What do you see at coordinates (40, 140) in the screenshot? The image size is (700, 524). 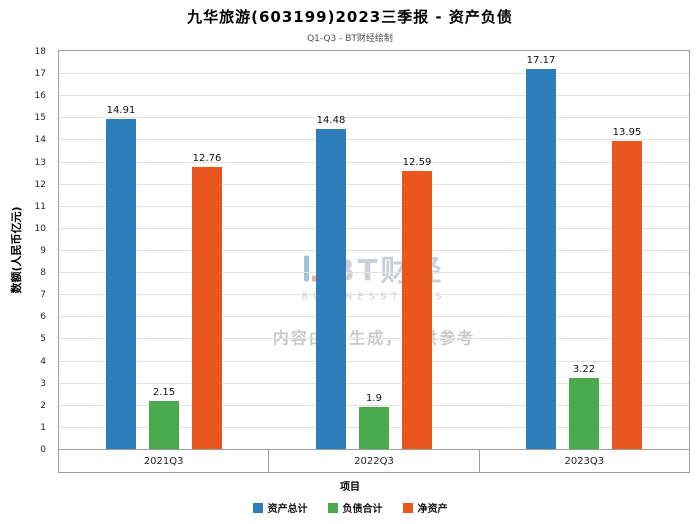 I see `y-tick-label: 14` at bounding box center [40, 140].